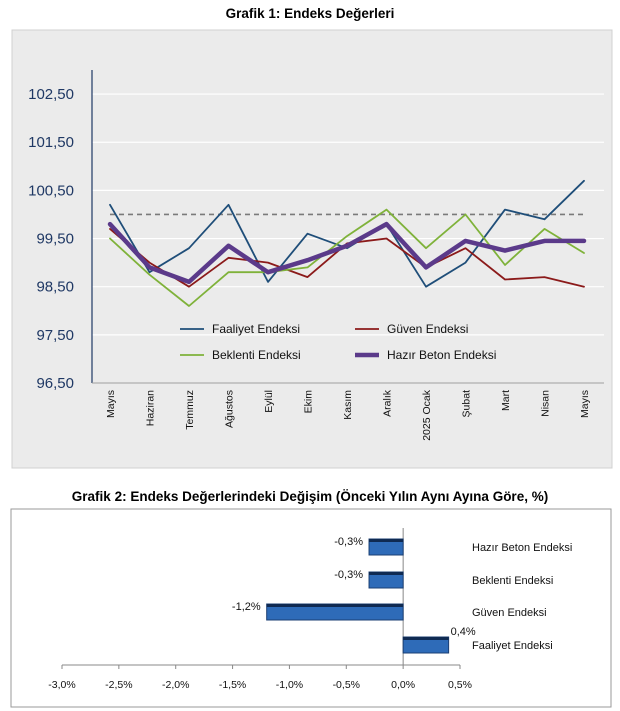 This screenshot has width=620, height=711. Describe the element at coordinates (51, 190) in the screenshot. I see `y-tick-label: 100,50` at that location.